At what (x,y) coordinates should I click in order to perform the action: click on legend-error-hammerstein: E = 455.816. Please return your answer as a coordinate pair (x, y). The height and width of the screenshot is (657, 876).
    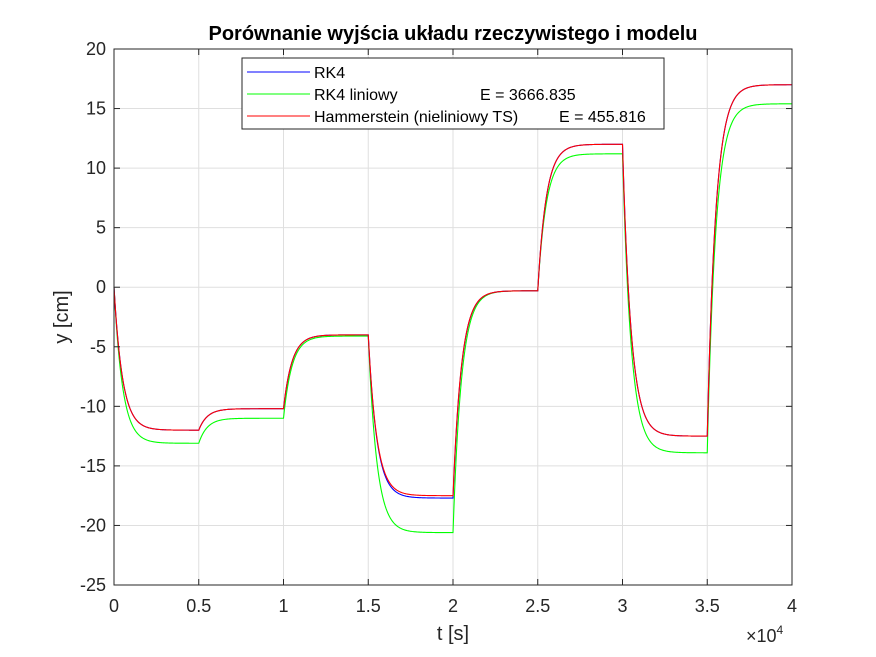
    Looking at the image, I should click on (602, 117).